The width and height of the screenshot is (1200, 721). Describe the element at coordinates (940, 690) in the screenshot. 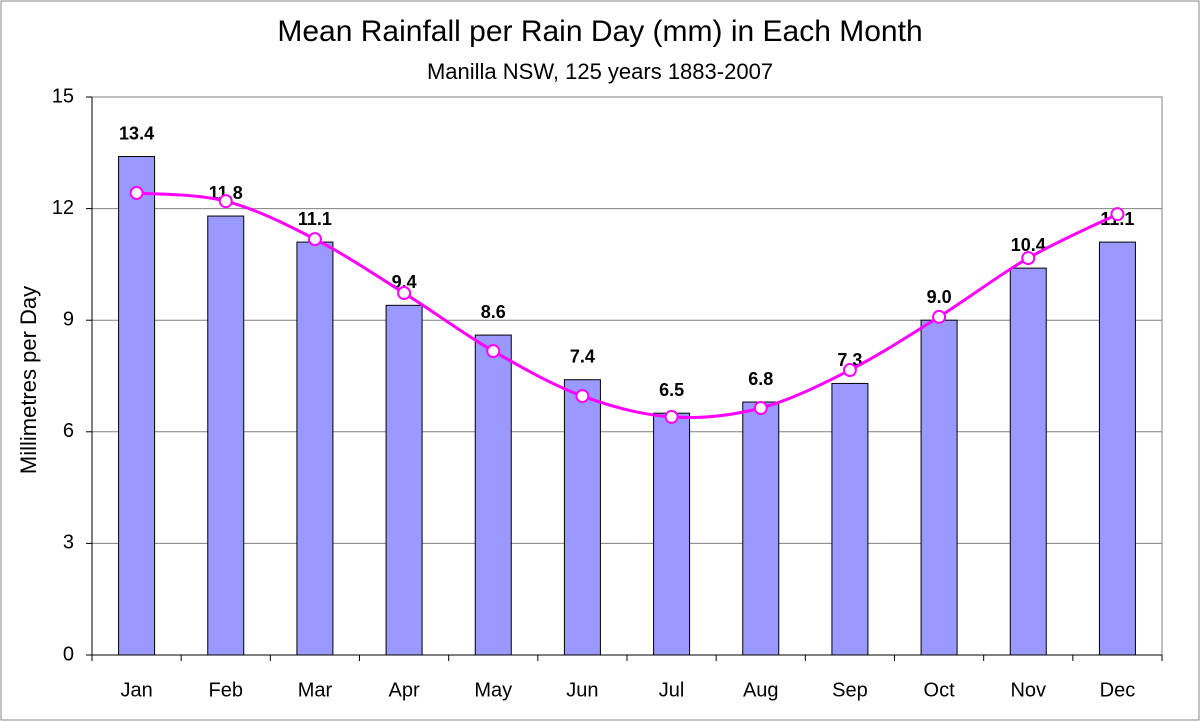

I see `x-tick-label: Oct` at that location.